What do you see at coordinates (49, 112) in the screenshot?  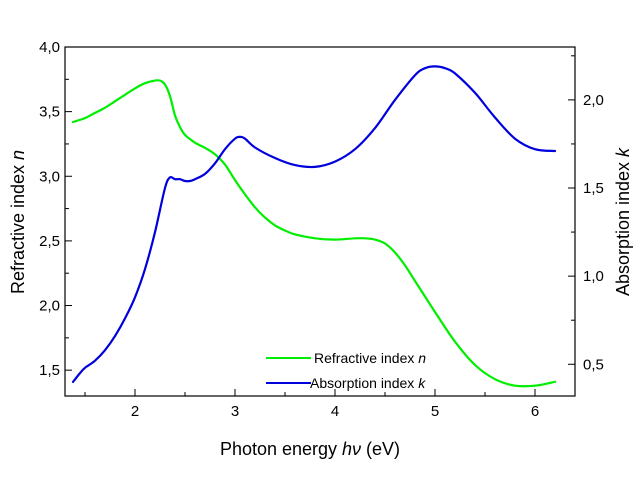 I see `y-left-tick-label: 3,5` at bounding box center [49, 112].